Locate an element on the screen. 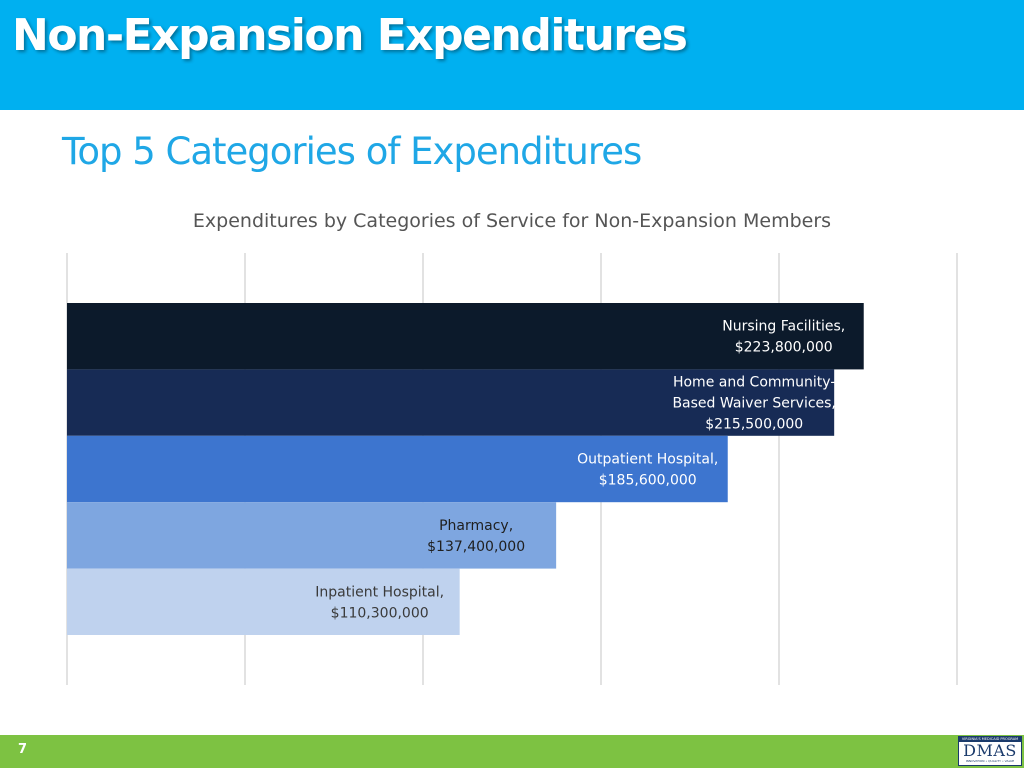 This screenshot has width=1024, height=768. data-label-line: Home and Community- is located at coordinates (754, 383).